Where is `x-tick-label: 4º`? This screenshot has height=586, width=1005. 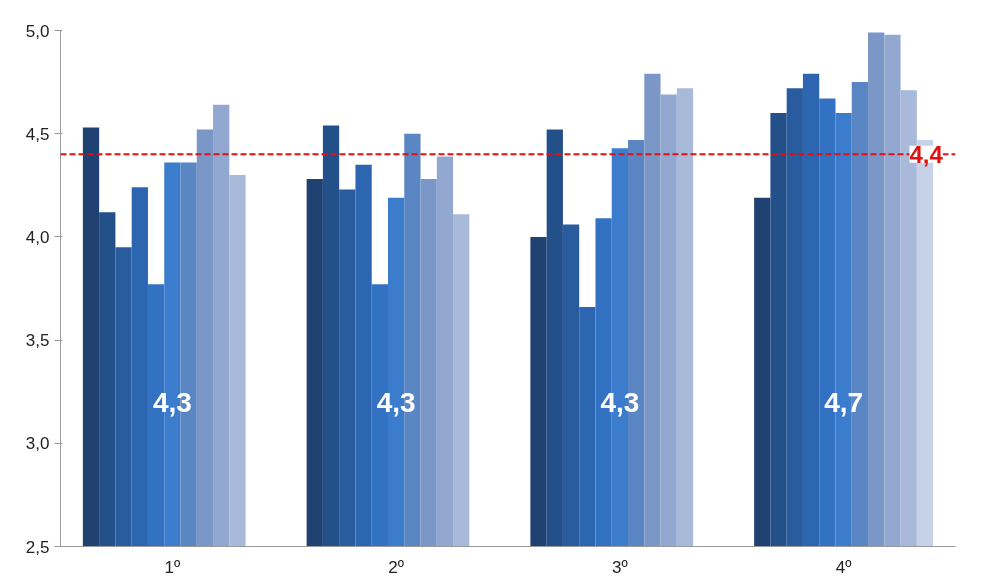
x-tick-label: 4º is located at coordinates (843, 567).